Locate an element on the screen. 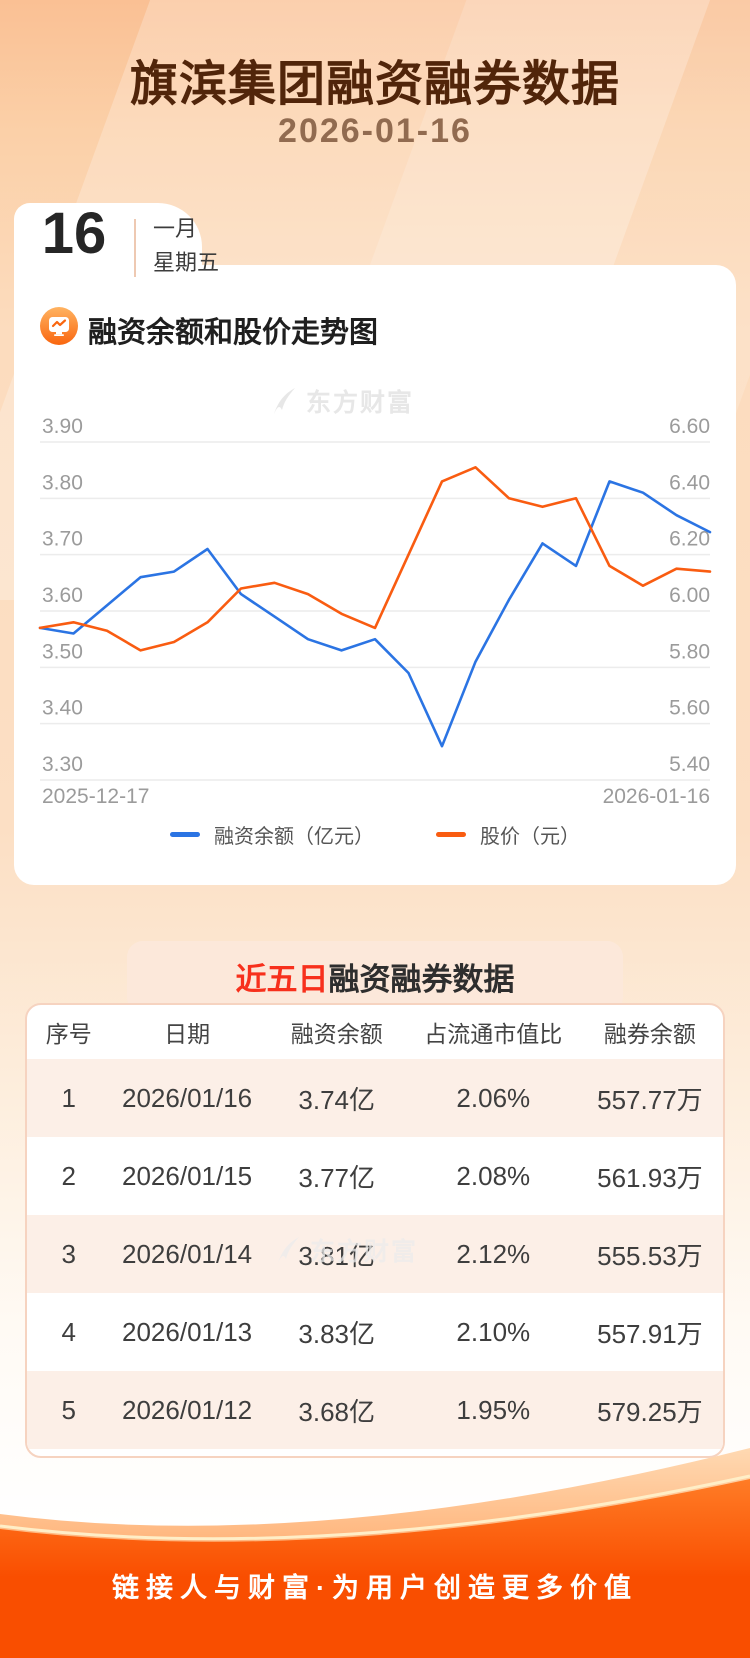 This screenshot has width=750, height=1658. table-row: 4 2026/01/13 3.83亿 2.10% 557.91万 is located at coordinates (375, 1332).